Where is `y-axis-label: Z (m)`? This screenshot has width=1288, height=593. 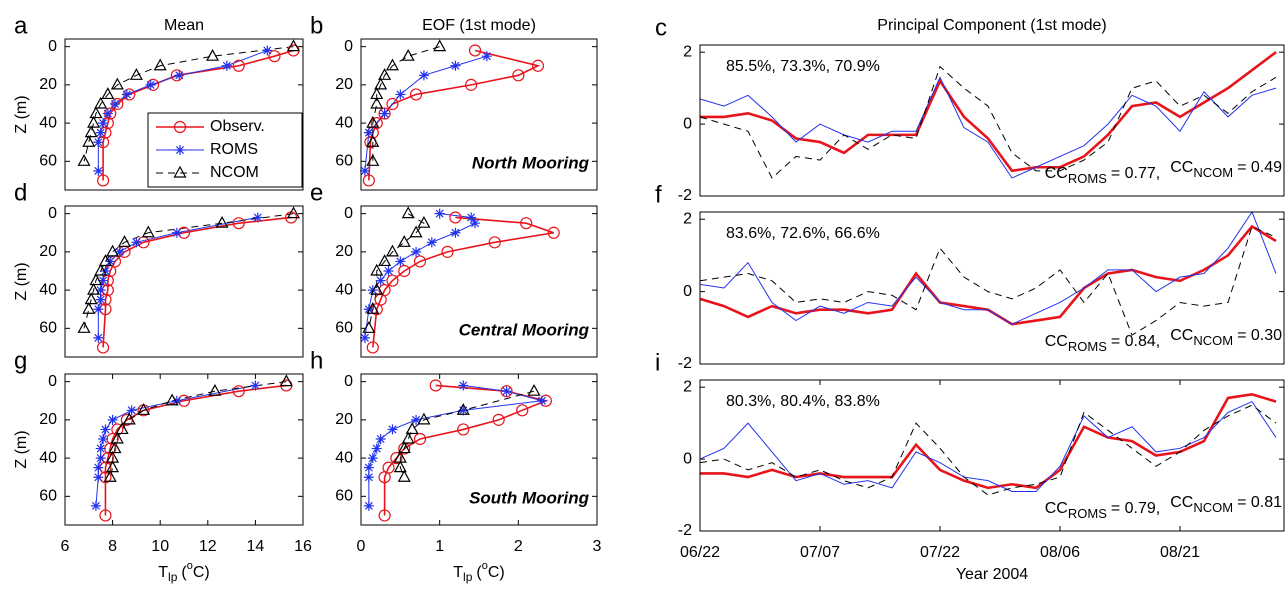
y-axis-label: Z (m) is located at coordinates (21, 281).